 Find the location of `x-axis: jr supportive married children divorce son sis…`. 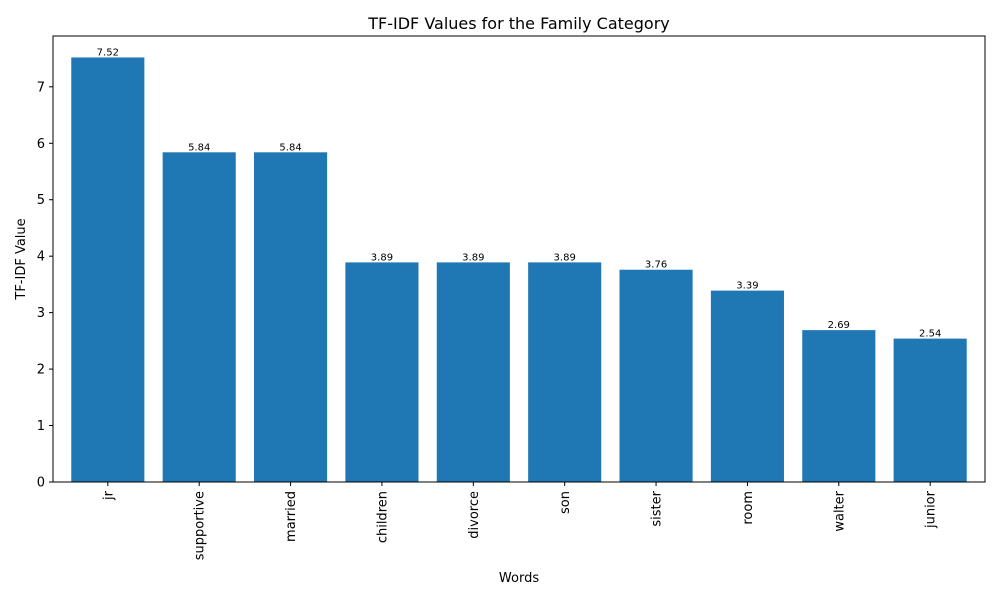

x-axis: jr supportive married children divorce son sis… is located at coordinates (520, 521).